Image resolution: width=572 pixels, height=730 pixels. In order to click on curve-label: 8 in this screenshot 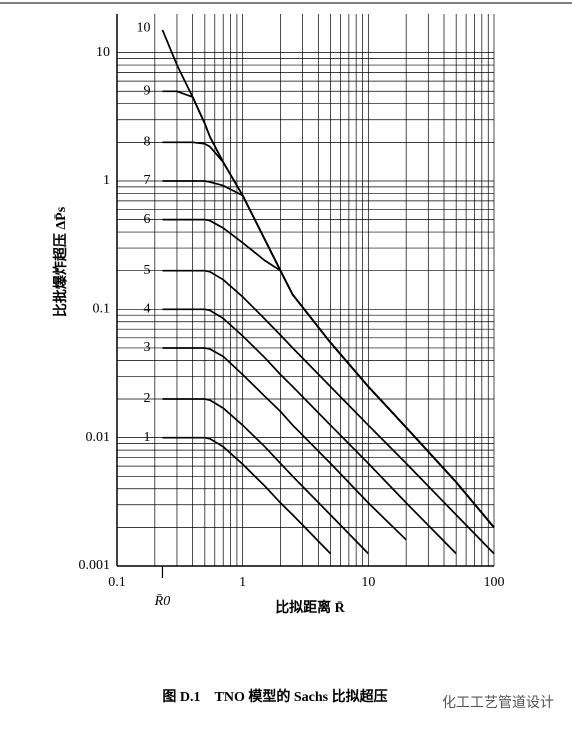, I will do `click(146, 142)`.